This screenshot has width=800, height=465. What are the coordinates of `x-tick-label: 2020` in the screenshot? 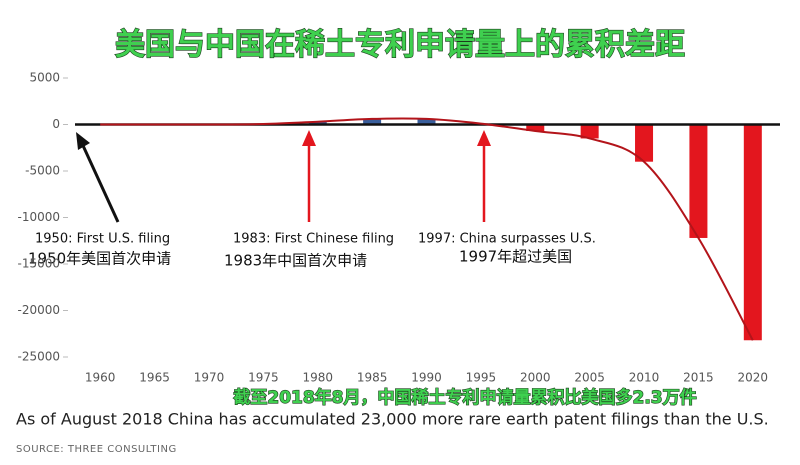 It's located at (753, 378).